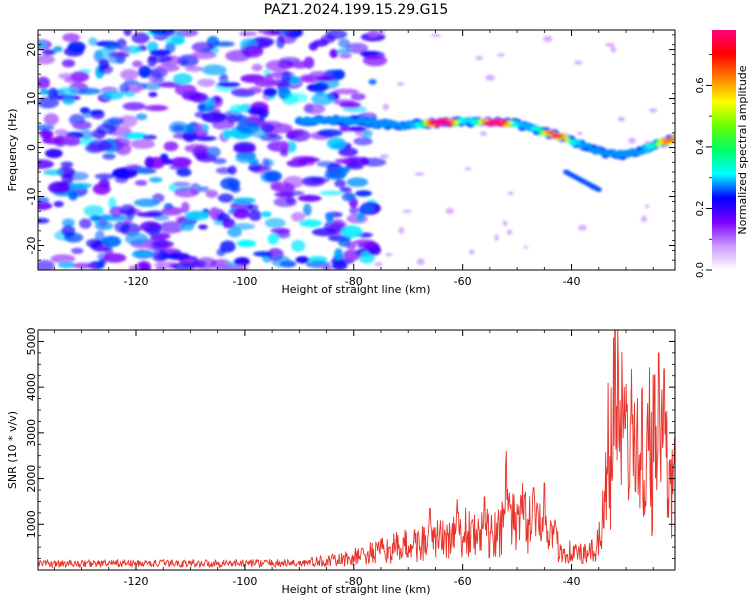 This screenshot has height=600, width=750. I want to click on snr-y-tick-label: 2000, so click(31, 479).